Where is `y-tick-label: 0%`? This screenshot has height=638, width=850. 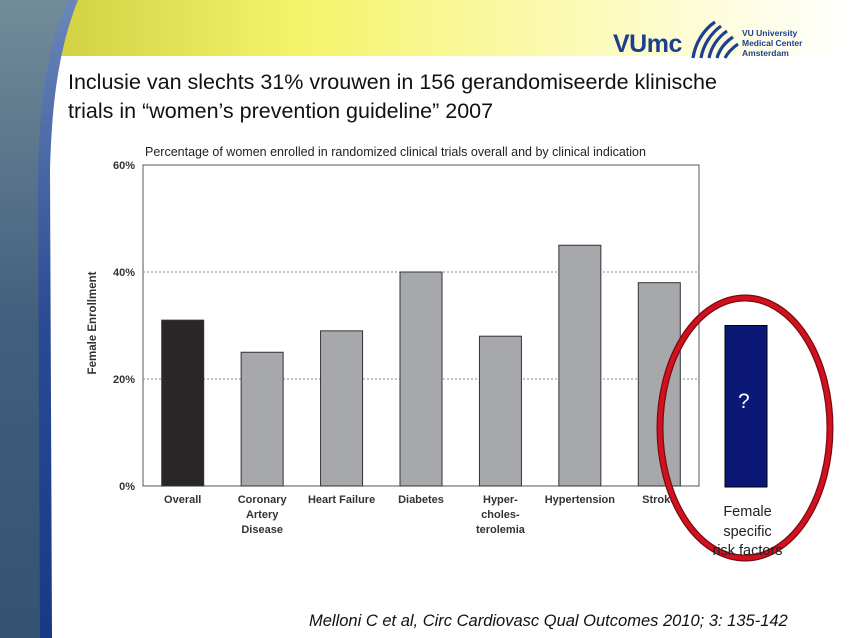 y-tick-label: 0% is located at coordinates (127, 487).